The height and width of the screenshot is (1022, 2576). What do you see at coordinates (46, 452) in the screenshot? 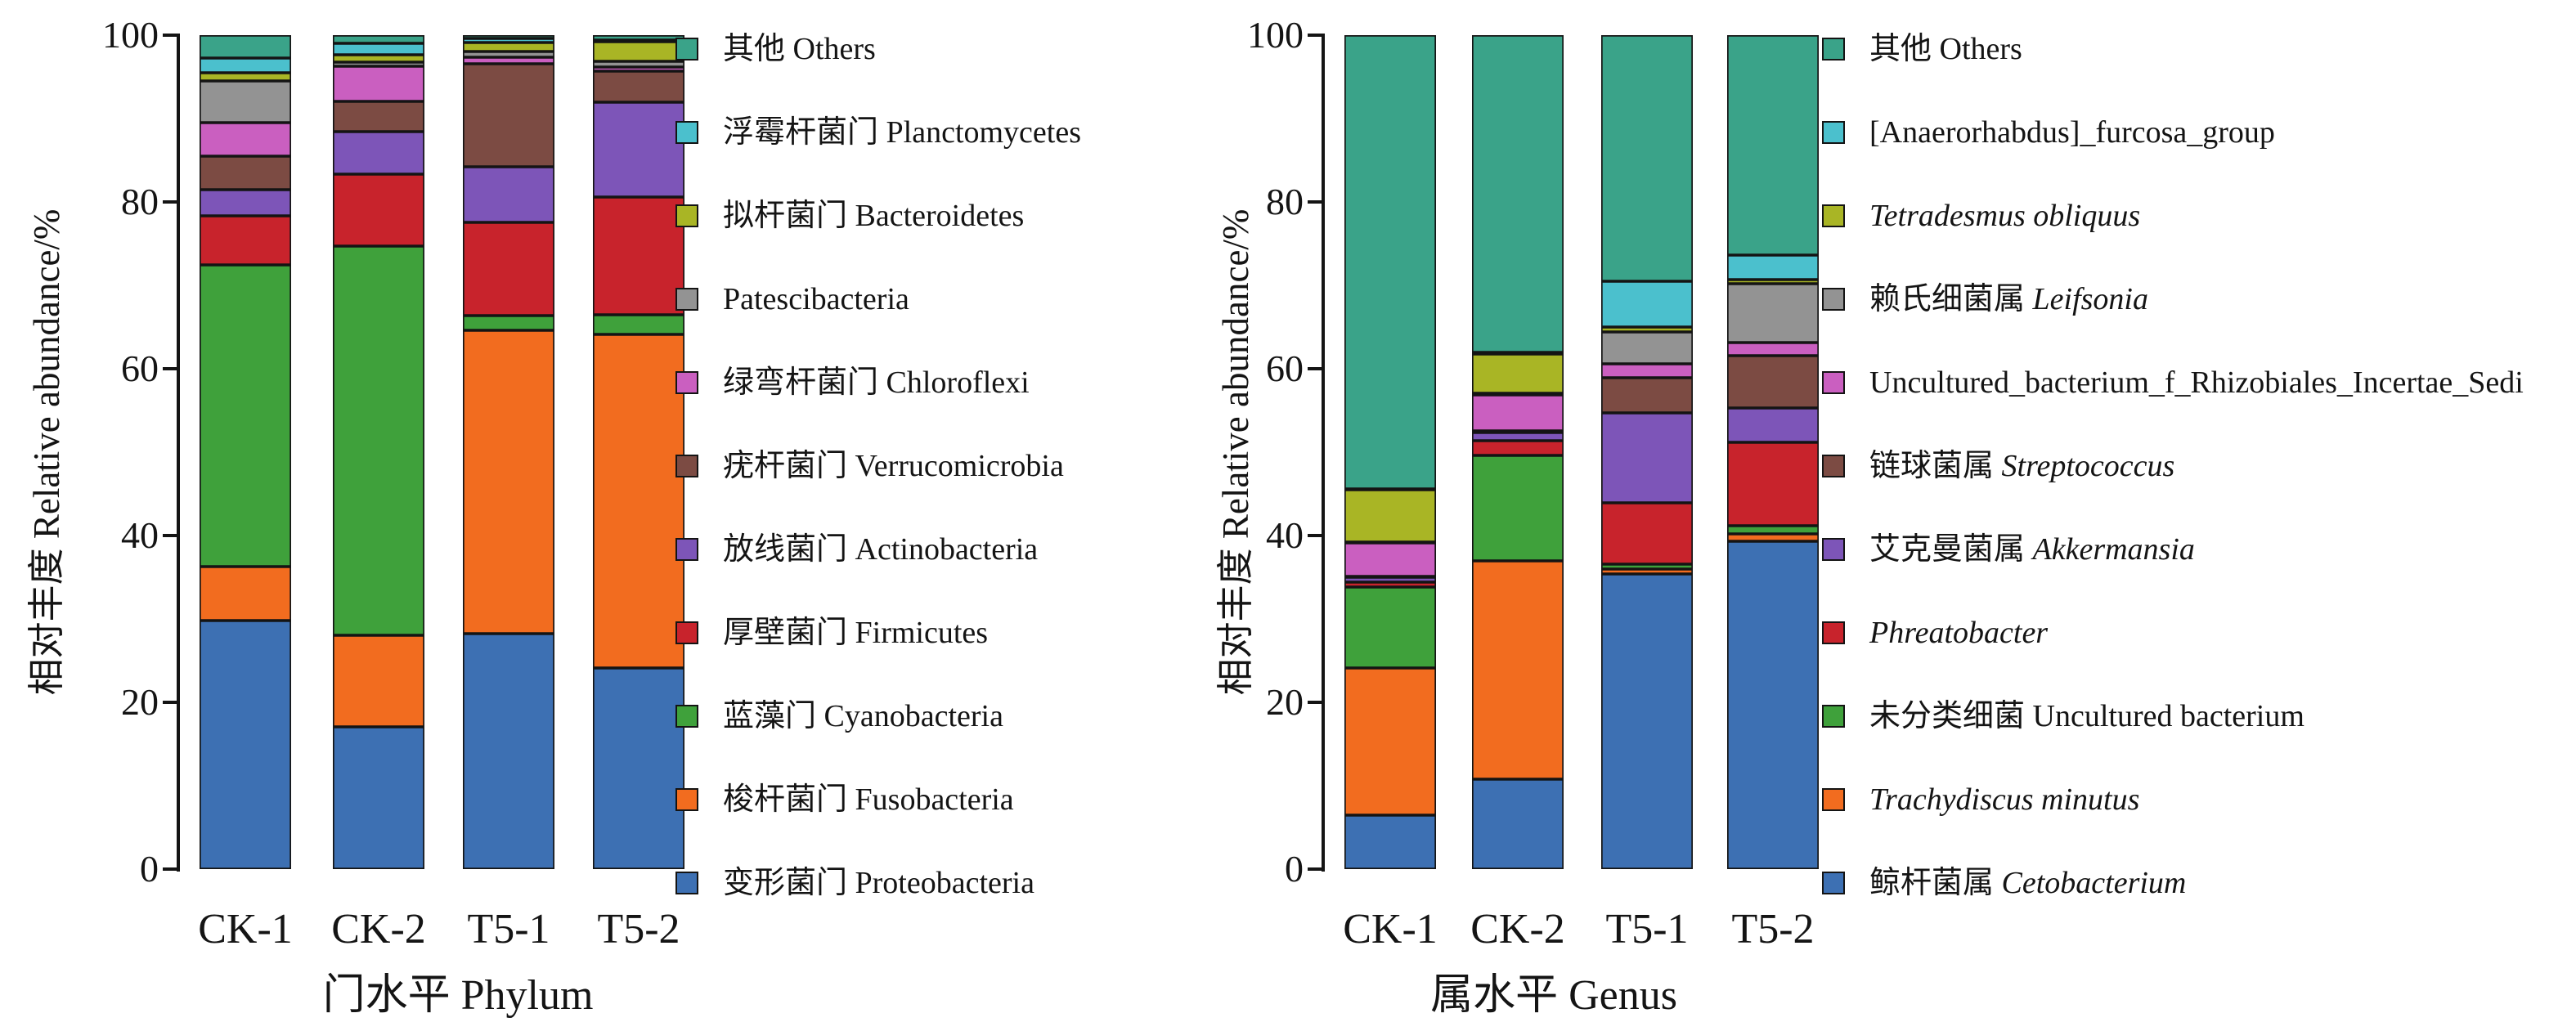
I see `left-y-axis-label: 相对丰度 Relative abundance/%` at bounding box center [46, 452].